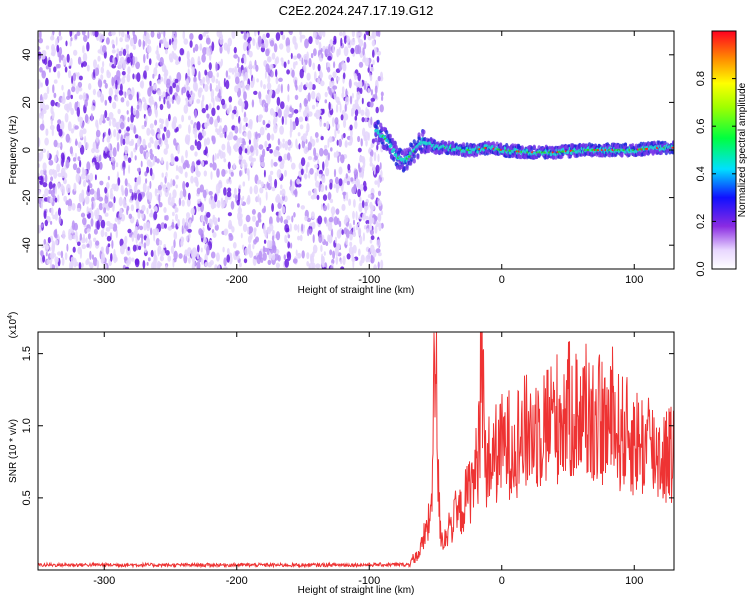 The height and width of the screenshot is (600, 750). What do you see at coordinates (13, 325) in the screenshot?
I see `snr-y-multiplier: (x104)` at bounding box center [13, 325].